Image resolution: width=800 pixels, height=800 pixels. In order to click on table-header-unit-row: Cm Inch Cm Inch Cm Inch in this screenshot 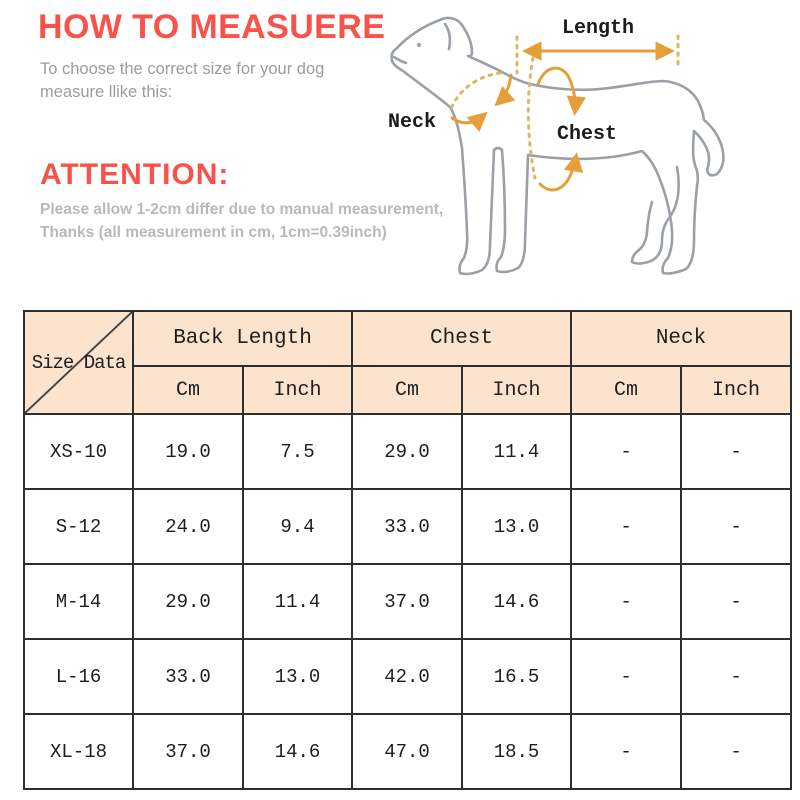, I will do `click(408, 390)`.